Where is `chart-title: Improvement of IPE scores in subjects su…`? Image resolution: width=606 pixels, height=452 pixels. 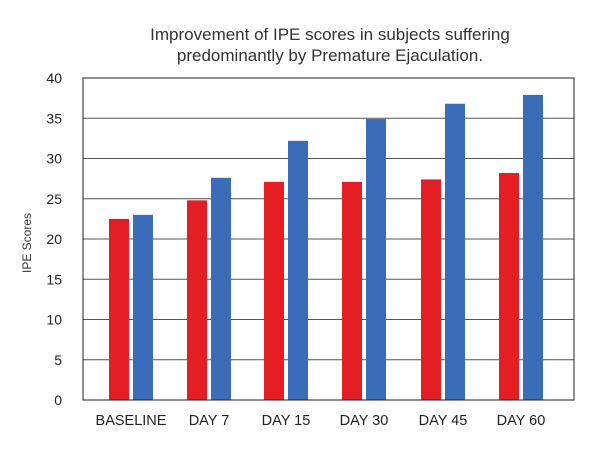
chart-title: Improvement of IPE scores in subjects su… is located at coordinates (330, 45).